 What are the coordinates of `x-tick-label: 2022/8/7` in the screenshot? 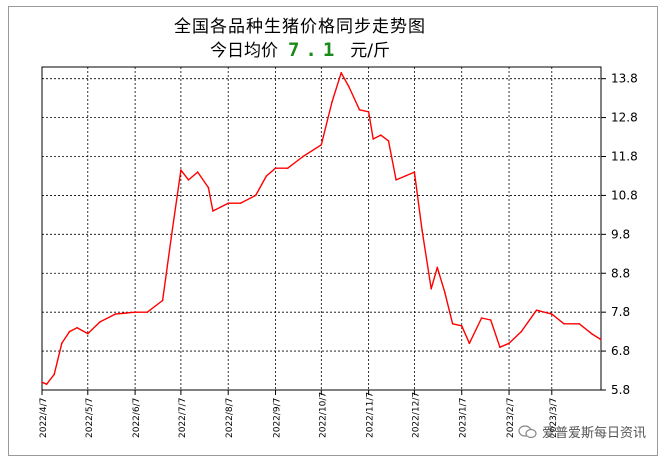 It's located at (230, 418).